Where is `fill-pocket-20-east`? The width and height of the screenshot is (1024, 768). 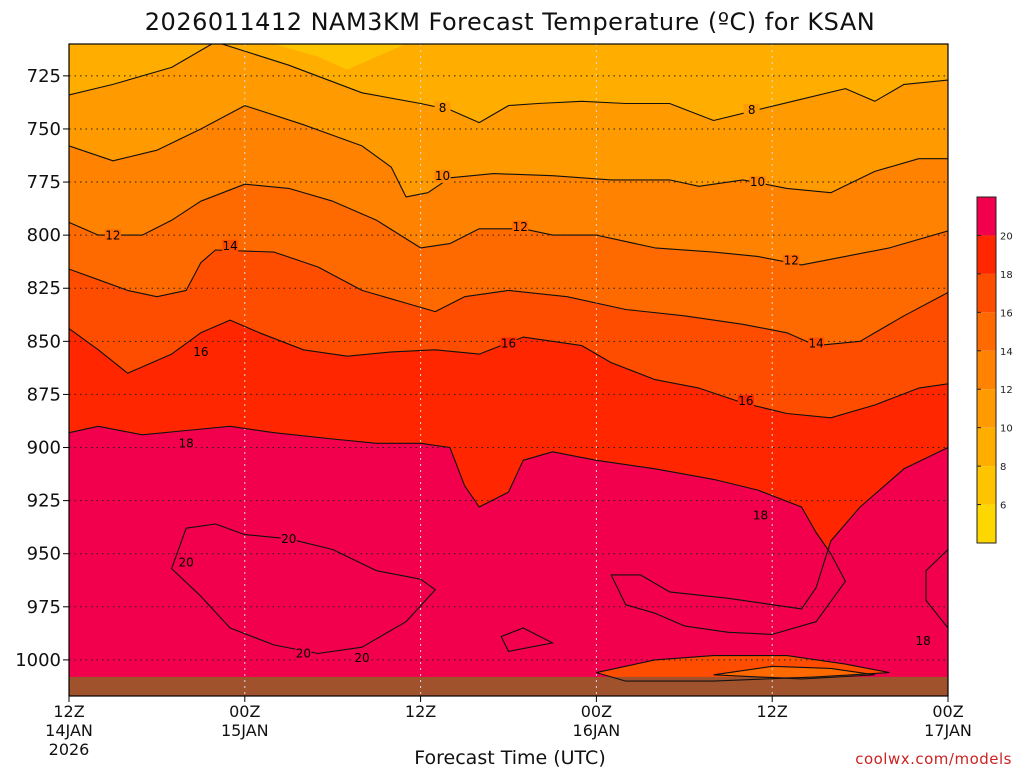
fill-pocket-20-east is located at coordinates (937, 588).